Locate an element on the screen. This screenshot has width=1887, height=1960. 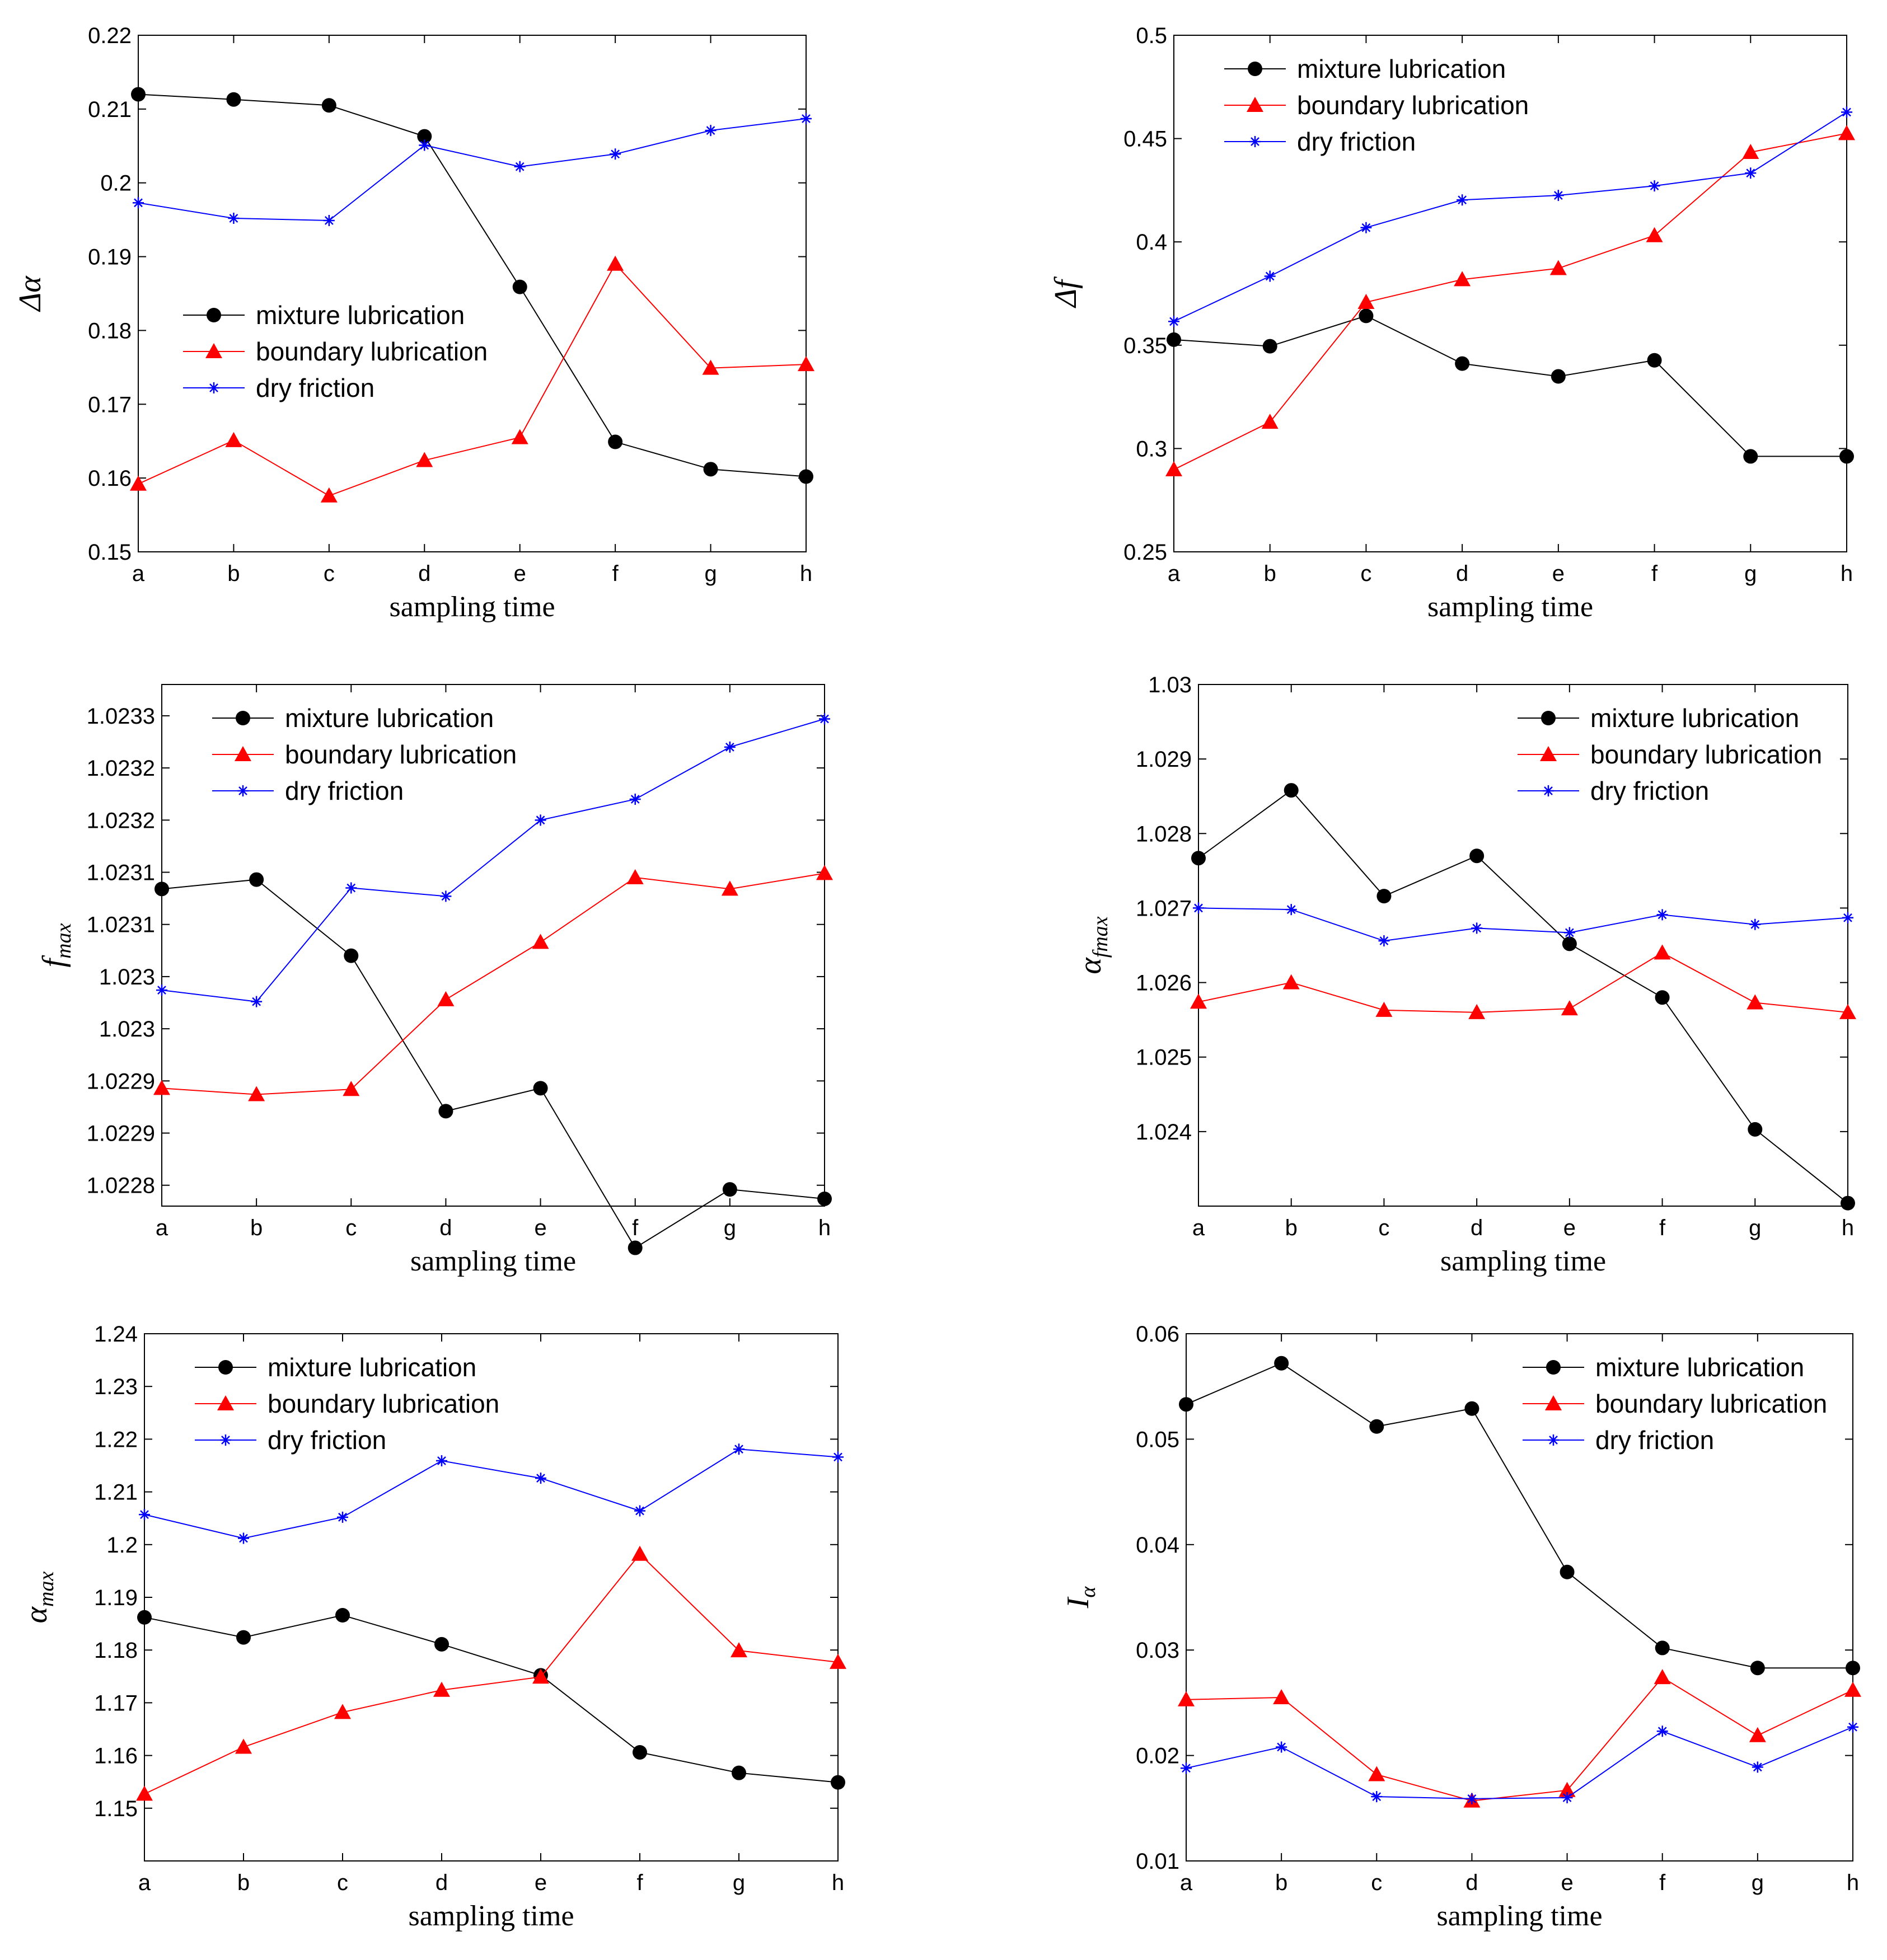
y-tick-label: 1.24 is located at coordinates (116, 1334).